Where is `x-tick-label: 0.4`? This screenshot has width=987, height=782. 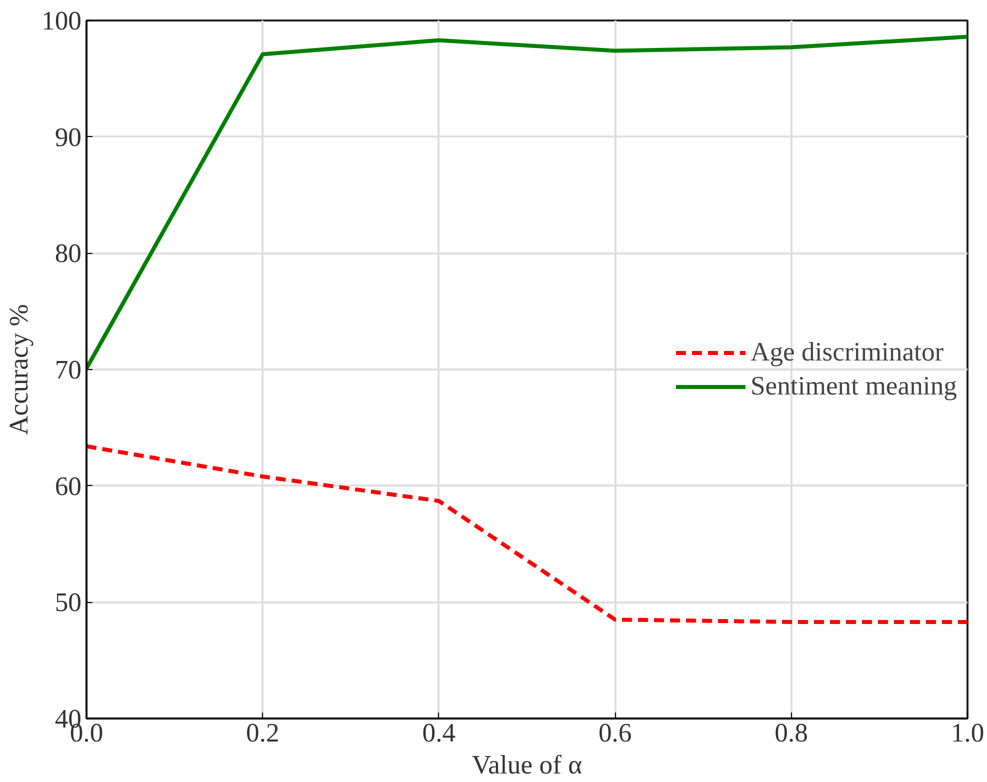
x-tick-label: 0.4 is located at coordinates (439, 733).